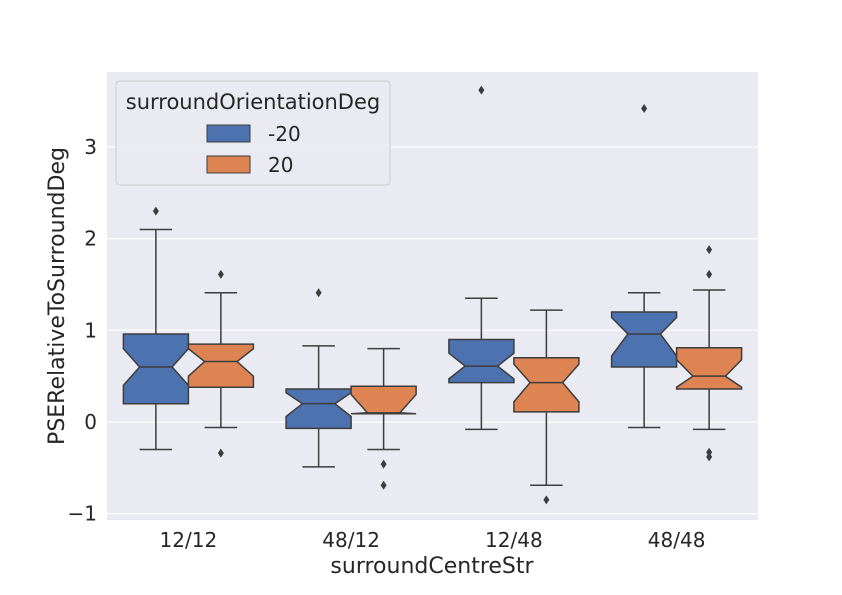 The image size is (842, 595). I want to click on y-tick-label: 2, so click(90, 239).